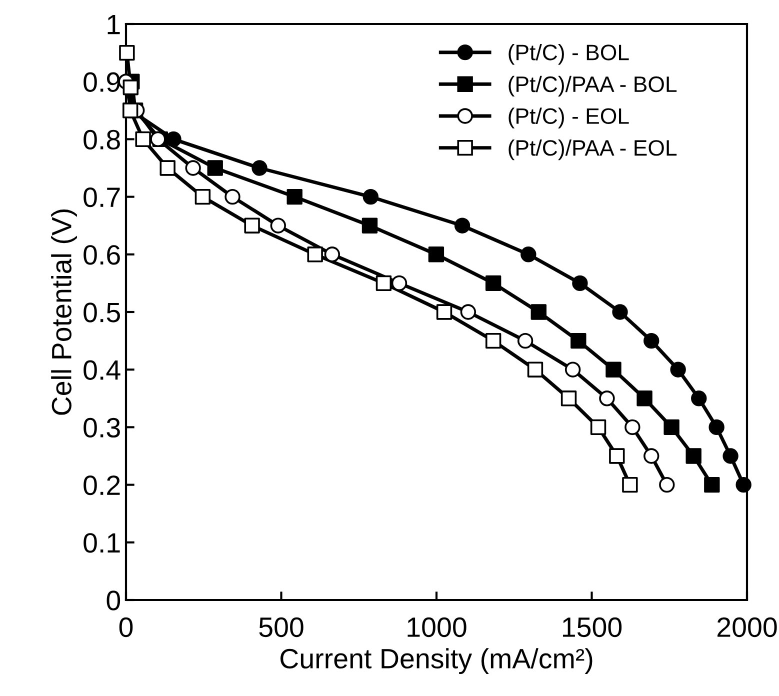 The width and height of the screenshot is (779, 696). What do you see at coordinates (102, 485) in the screenshot?
I see `y-tick-label: 0.2` at bounding box center [102, 485].